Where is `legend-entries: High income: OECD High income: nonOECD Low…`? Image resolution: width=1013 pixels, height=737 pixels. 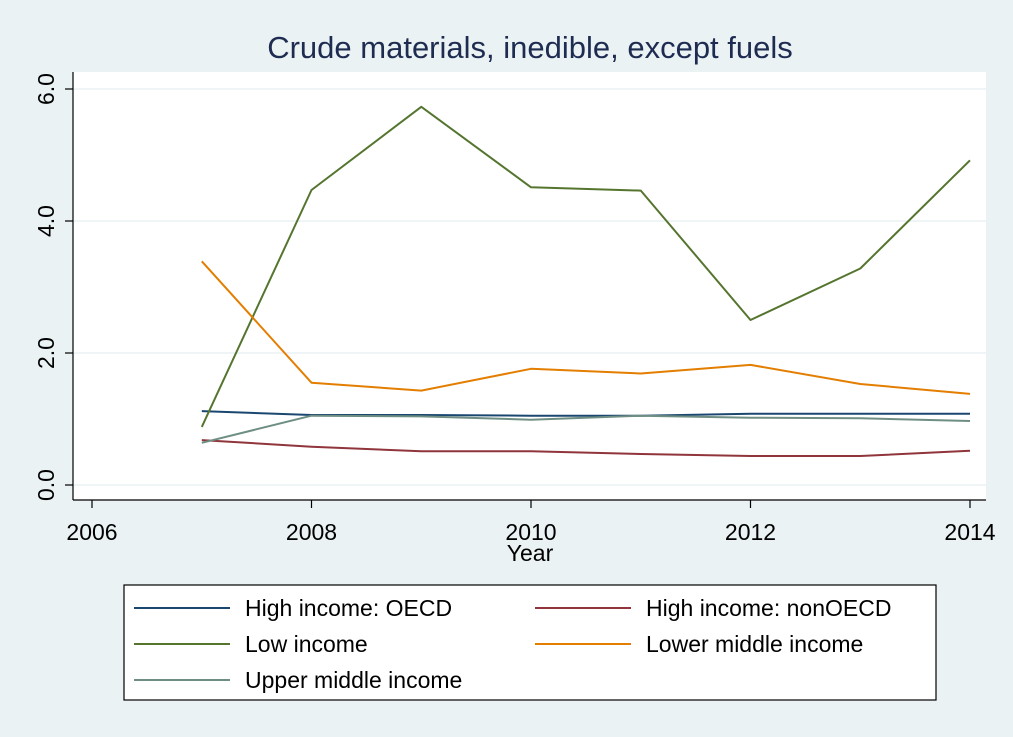 legend-entries: High income: OECD High income: nonOECD Low… is located at coordinates (512, 644).